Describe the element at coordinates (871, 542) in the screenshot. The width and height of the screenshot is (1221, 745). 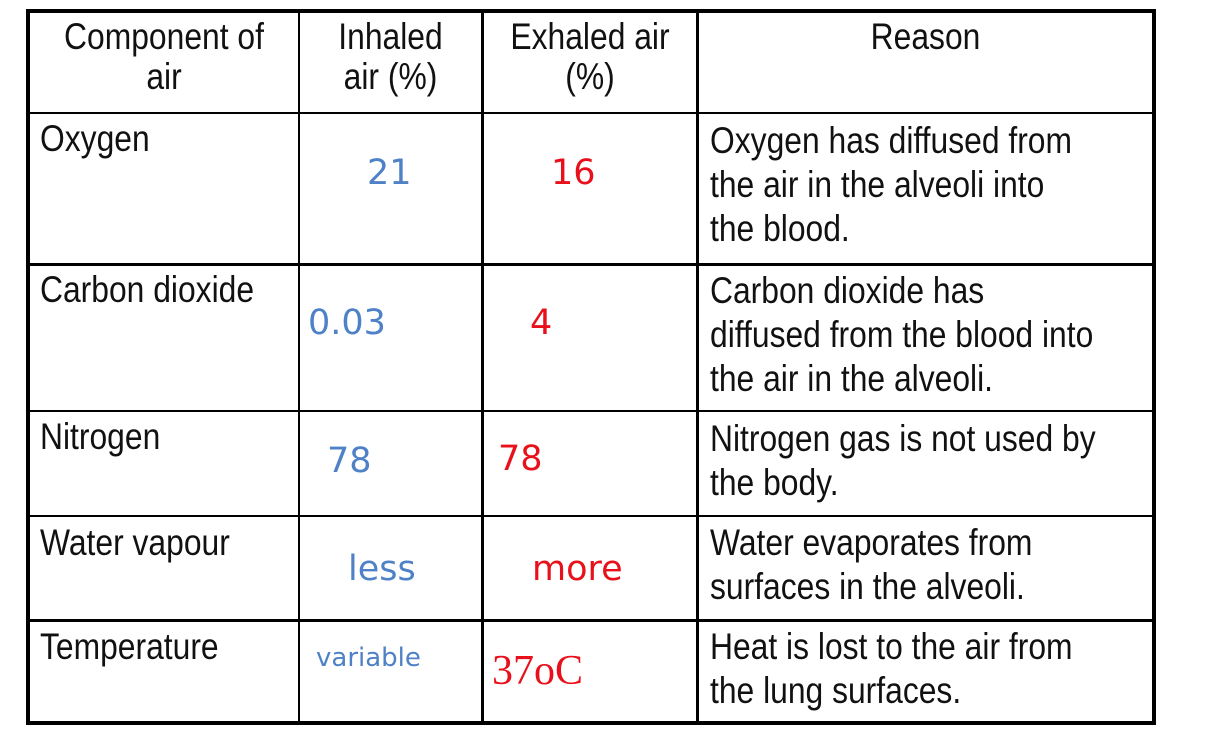
I see `reason-line: Water evaporates from` at that location.